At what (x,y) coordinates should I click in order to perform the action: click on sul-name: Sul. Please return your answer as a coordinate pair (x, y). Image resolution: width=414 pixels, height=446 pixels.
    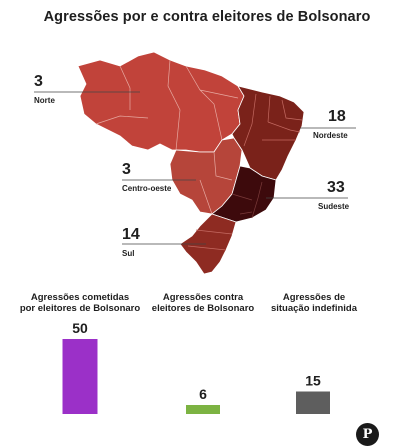
    Looking at the image, I should click on (128, 253).